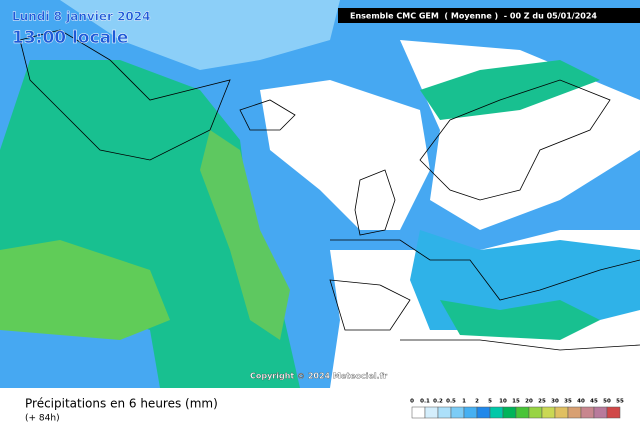 The width and height of the screenshot is (640, 427). What do you see at coordinates (503, 402) in the screenshot?
I see `legend-label: 10` at bounding box center [503, 402].